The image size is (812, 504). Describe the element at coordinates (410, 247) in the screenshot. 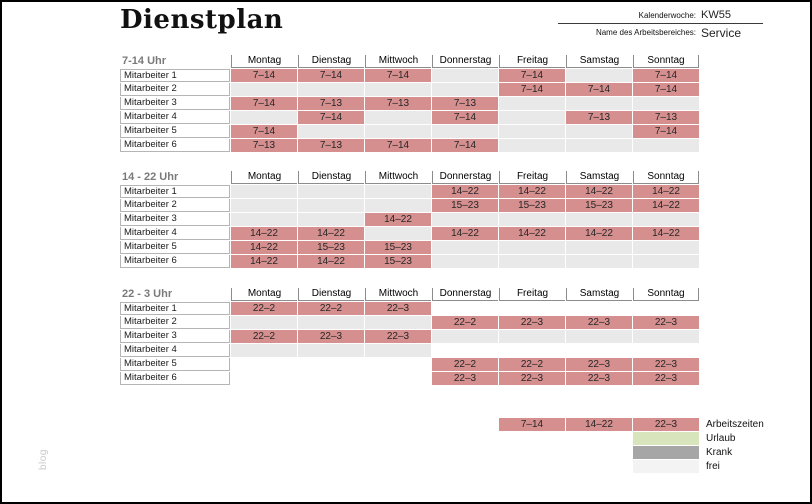

I see `table-row: Mitarbeiter 5 14–22 15–23 15–23` at that location.